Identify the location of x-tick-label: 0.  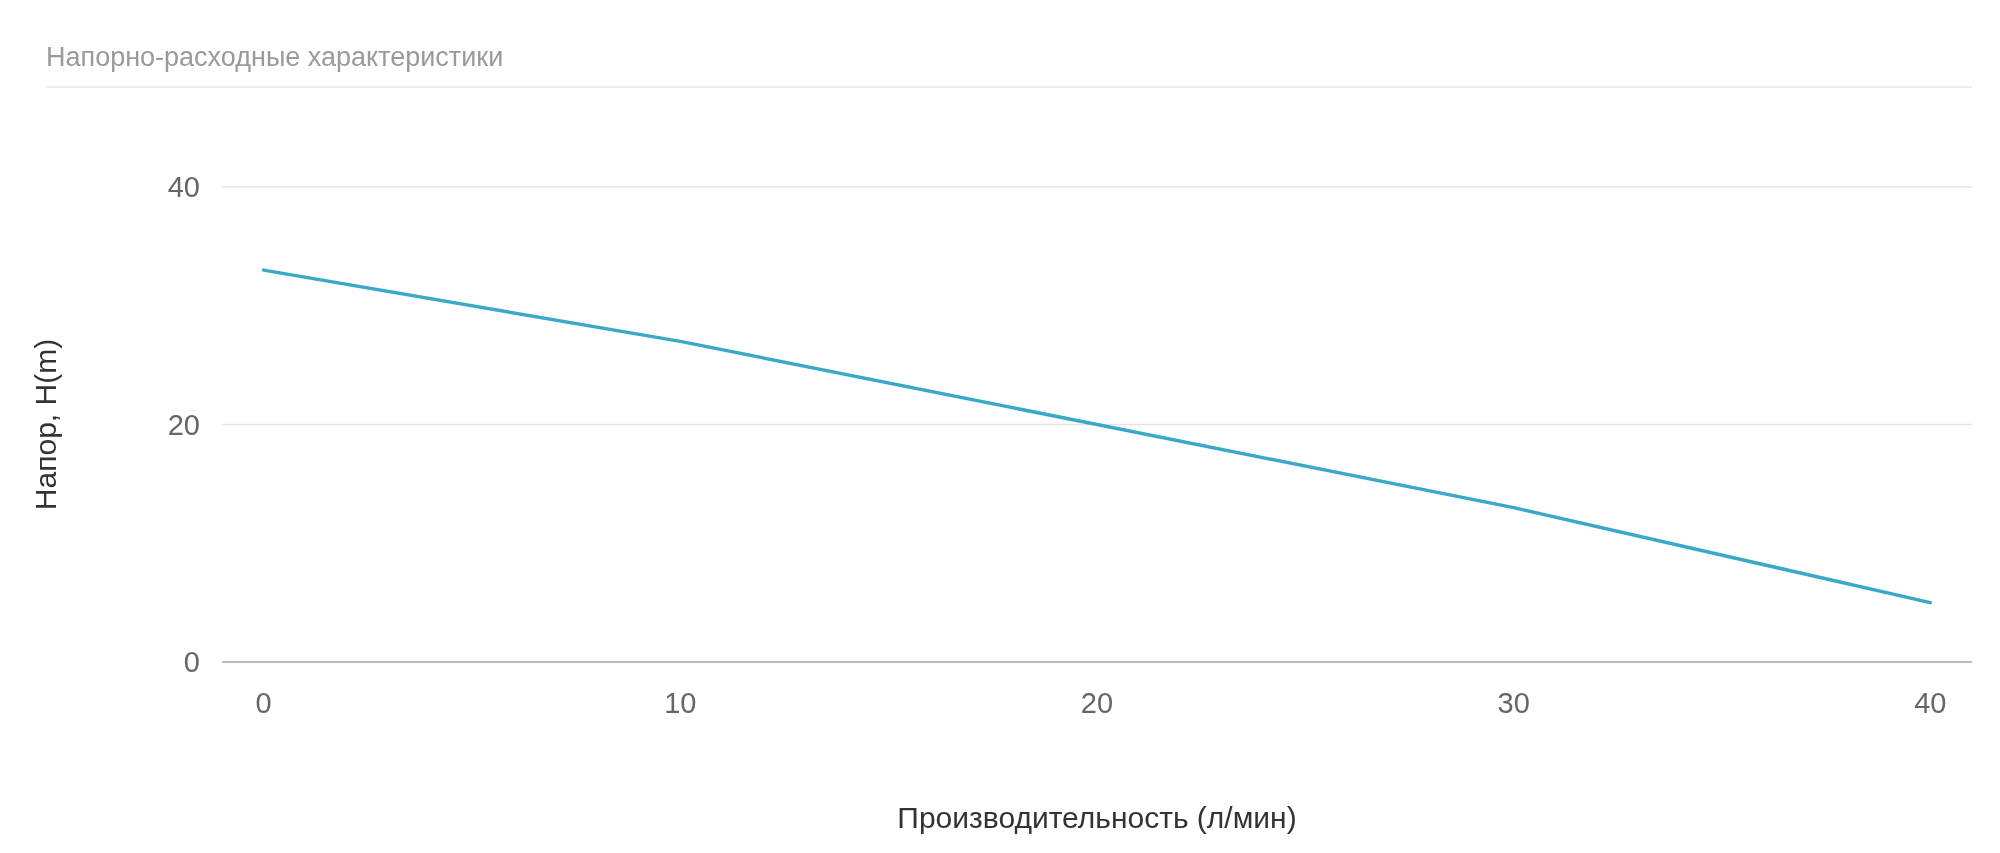
(263, 703).